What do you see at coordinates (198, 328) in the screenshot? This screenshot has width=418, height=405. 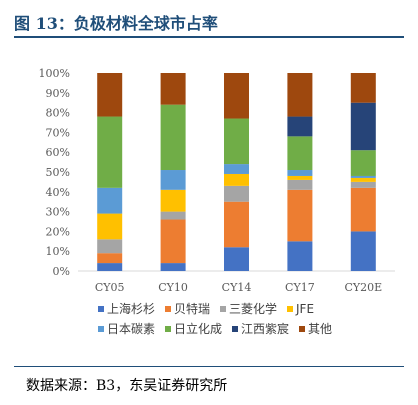 I see `legend-label: 日立化成` at bounding box center [198, 328].